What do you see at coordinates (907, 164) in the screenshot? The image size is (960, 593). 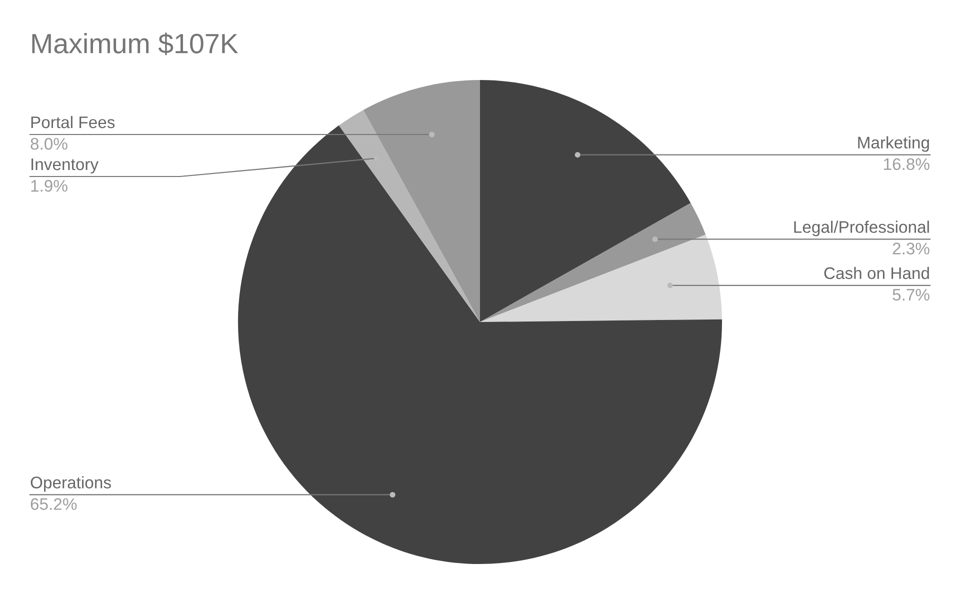 I see `data-label: 16.8%` at bounding box center [907, 164].